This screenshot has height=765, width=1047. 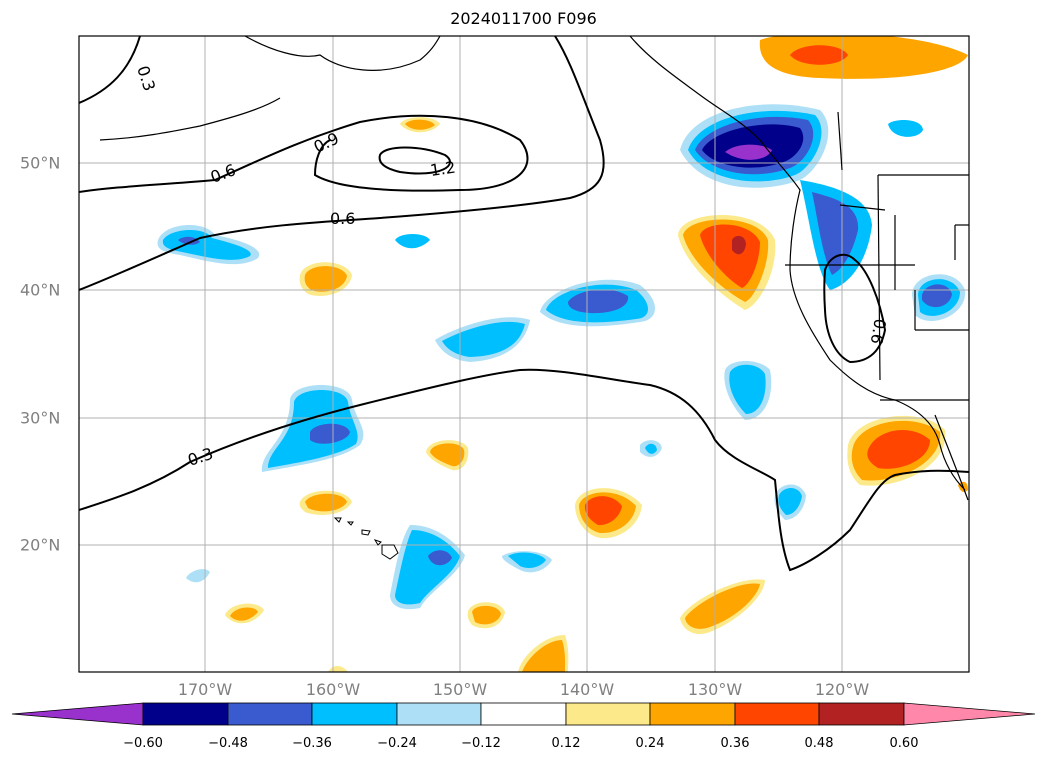 I want to click on lon-label: 160°W, so click(x=333, y=689).